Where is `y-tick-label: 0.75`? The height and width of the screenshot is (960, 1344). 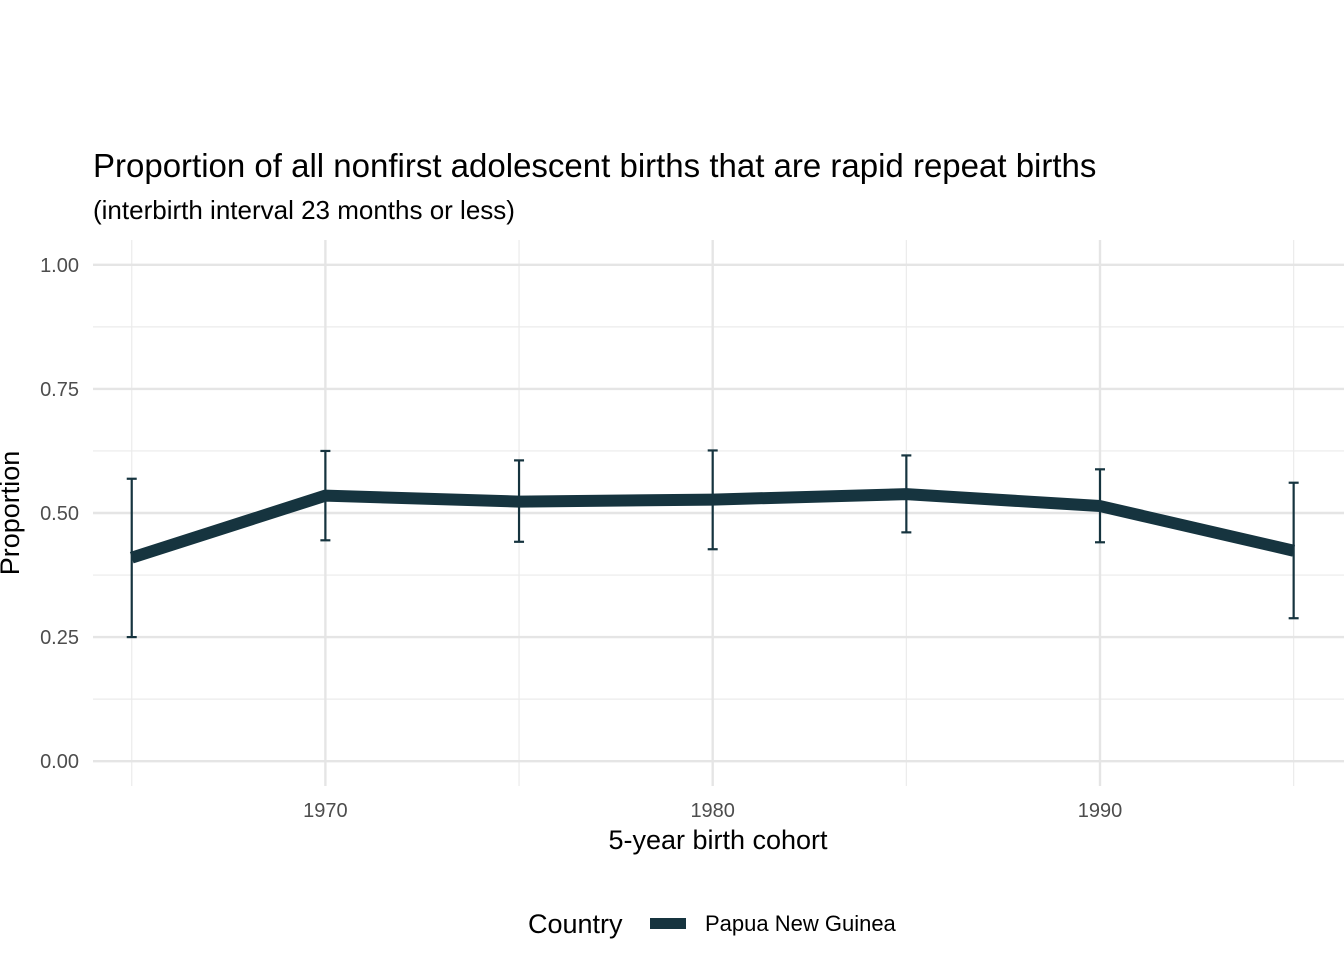
y-tick-label: 0.75 is located at coordinates (59, 390).